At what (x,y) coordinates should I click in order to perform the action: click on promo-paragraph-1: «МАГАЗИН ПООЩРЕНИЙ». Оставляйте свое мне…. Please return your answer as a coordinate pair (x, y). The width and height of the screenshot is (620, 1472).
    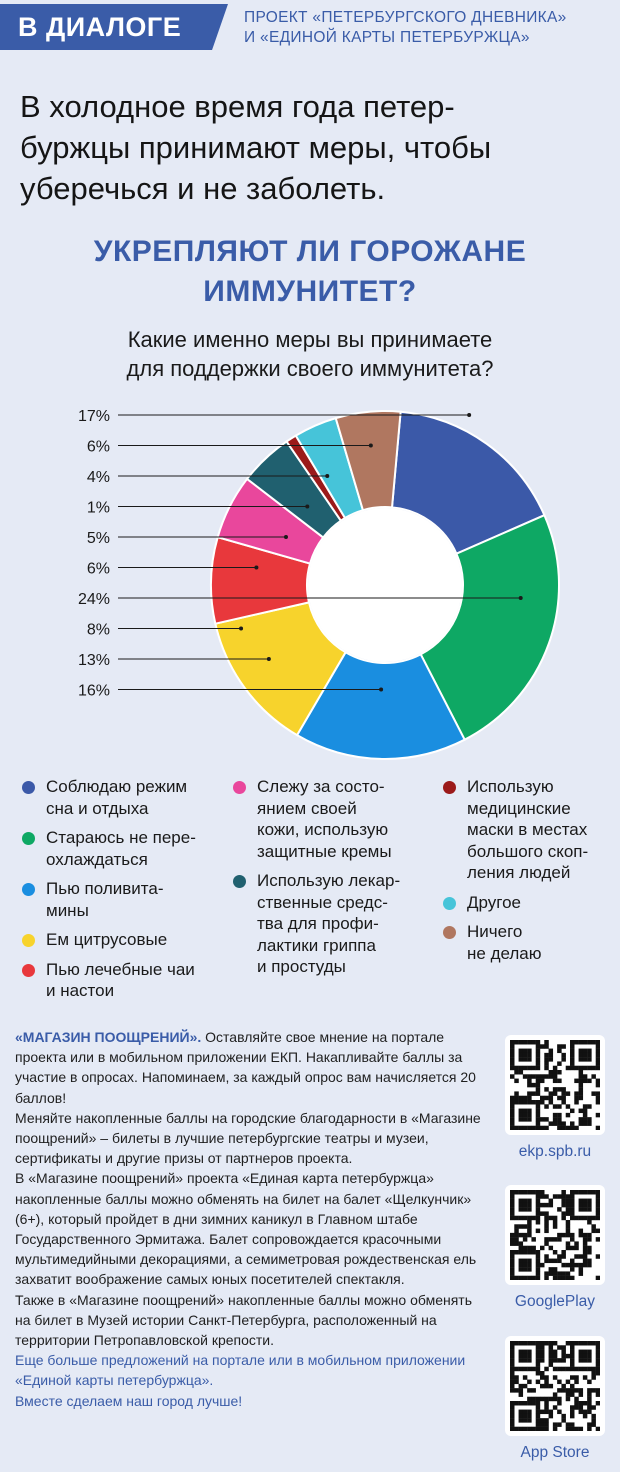
    Looking at the image, I should click on (252, 1067).